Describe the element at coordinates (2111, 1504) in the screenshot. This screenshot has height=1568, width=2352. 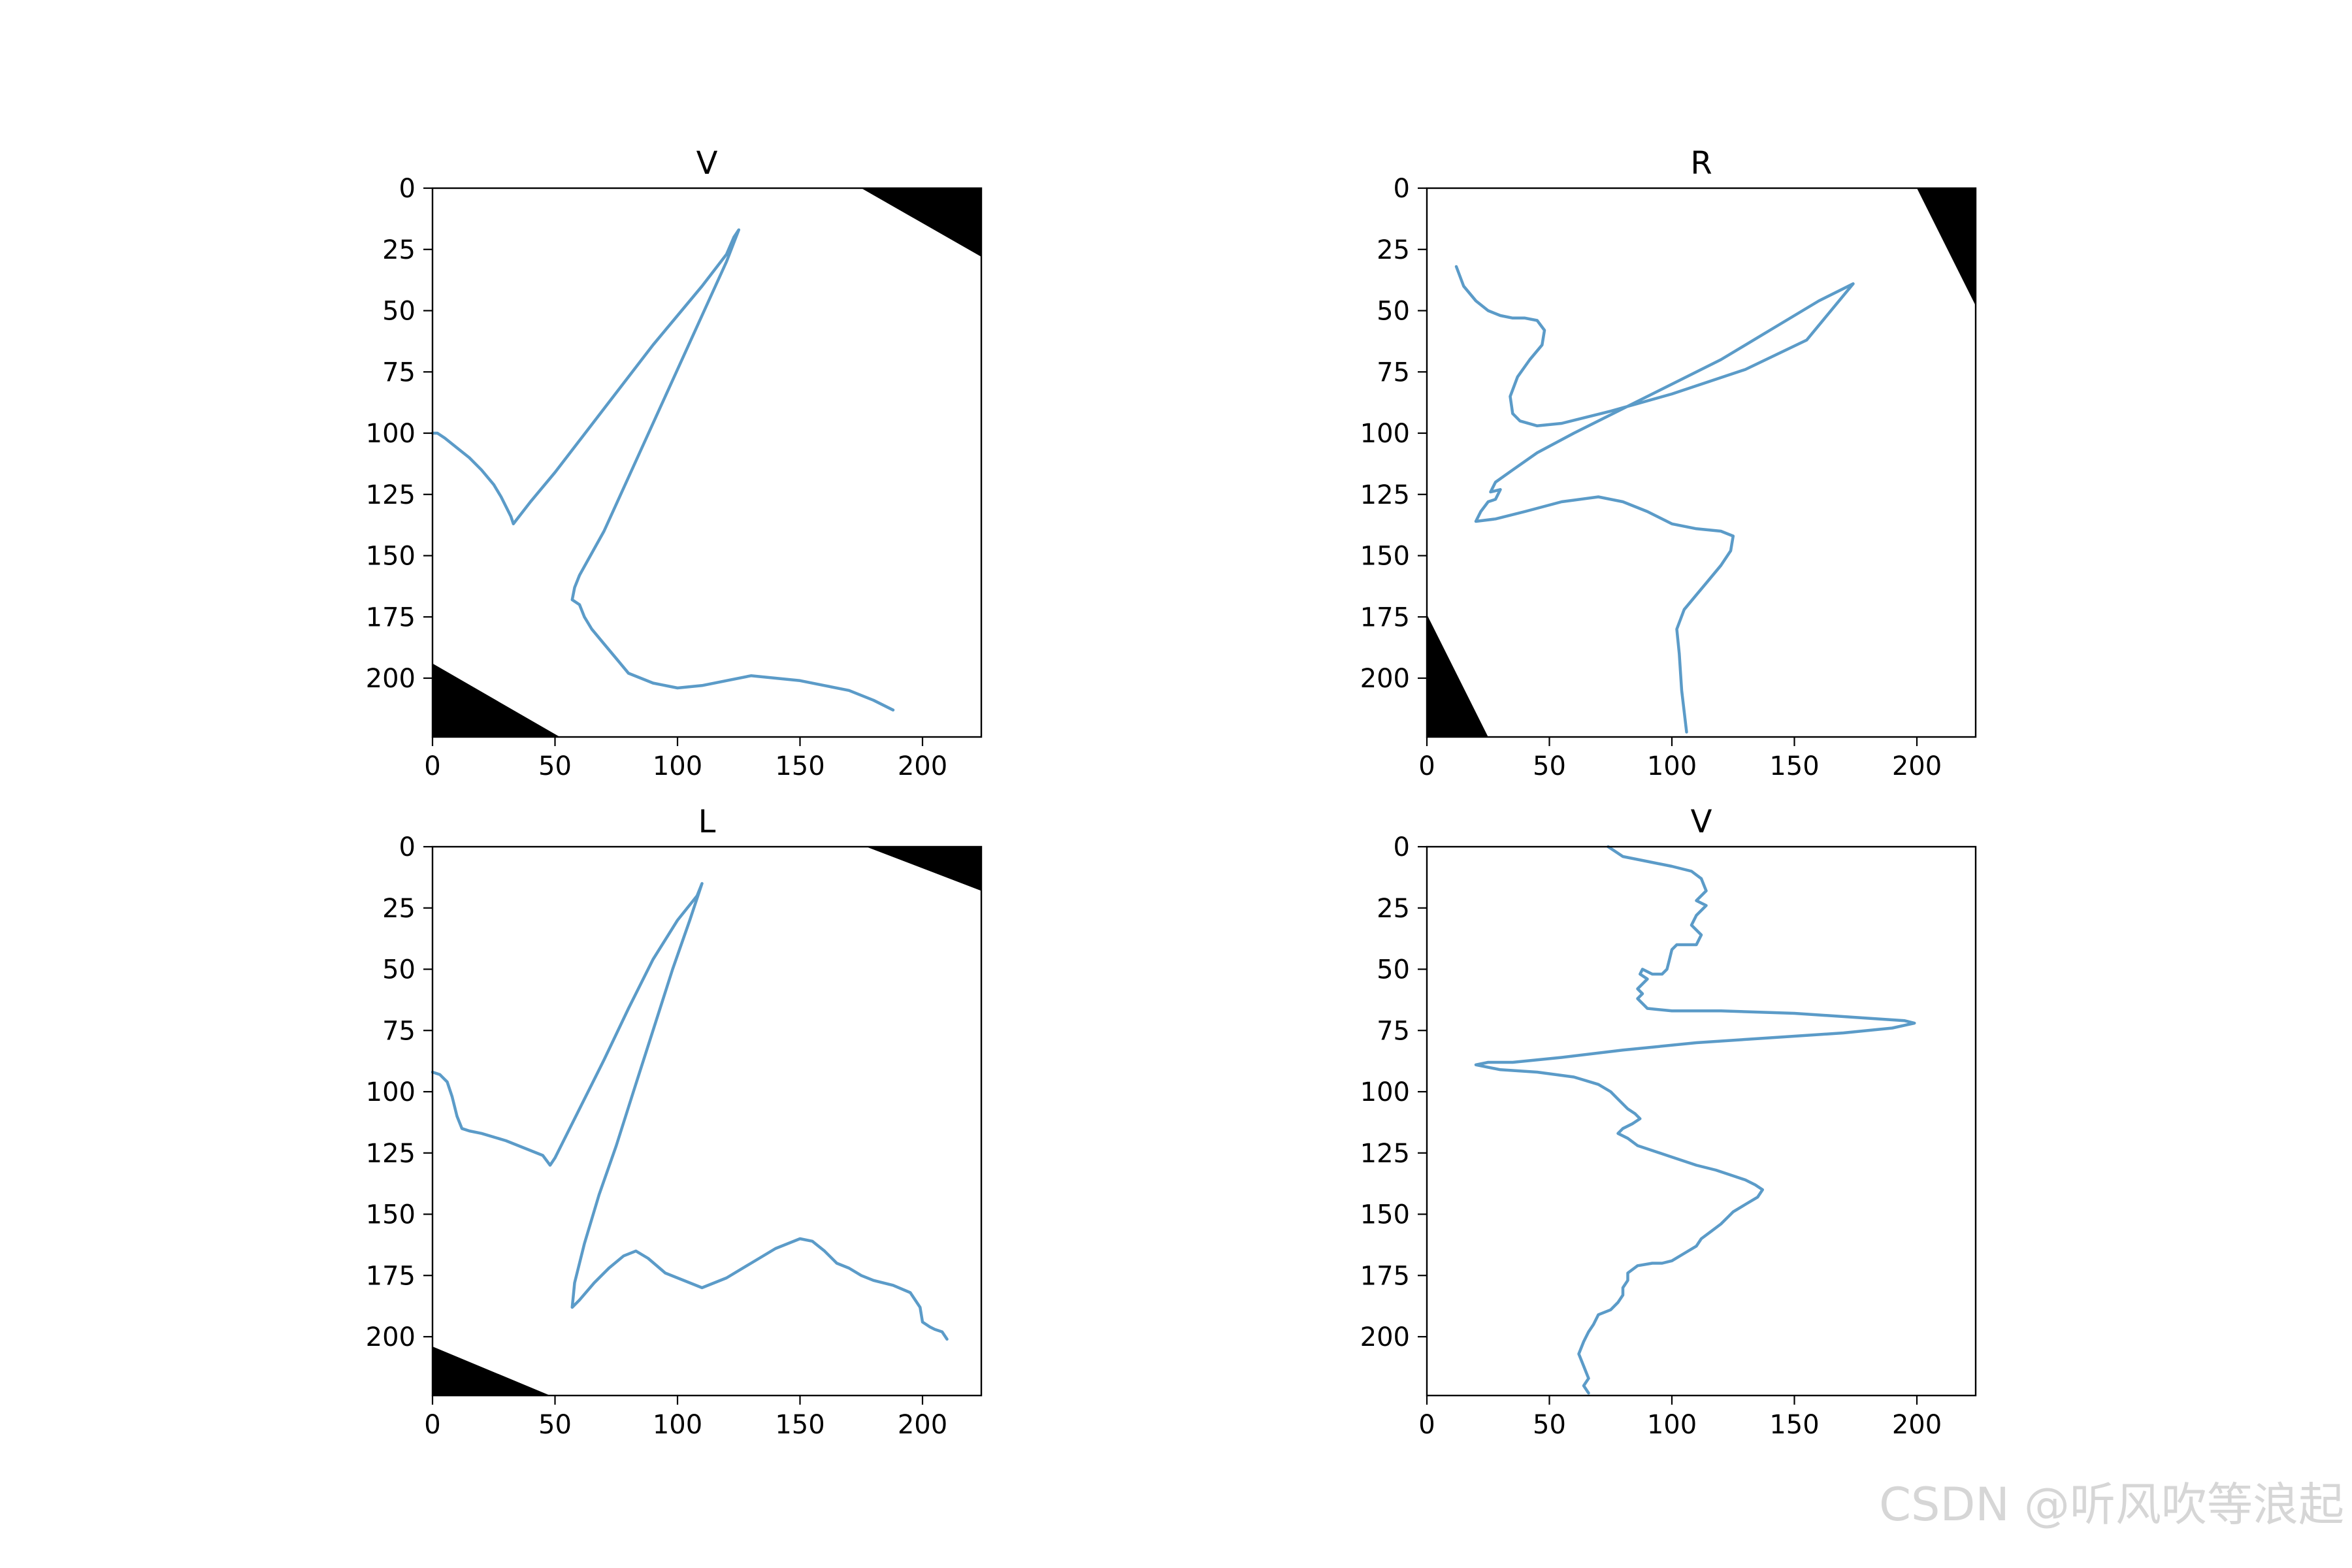
I see `watermark-text: CSDN @听风吹等浪起` at that location.